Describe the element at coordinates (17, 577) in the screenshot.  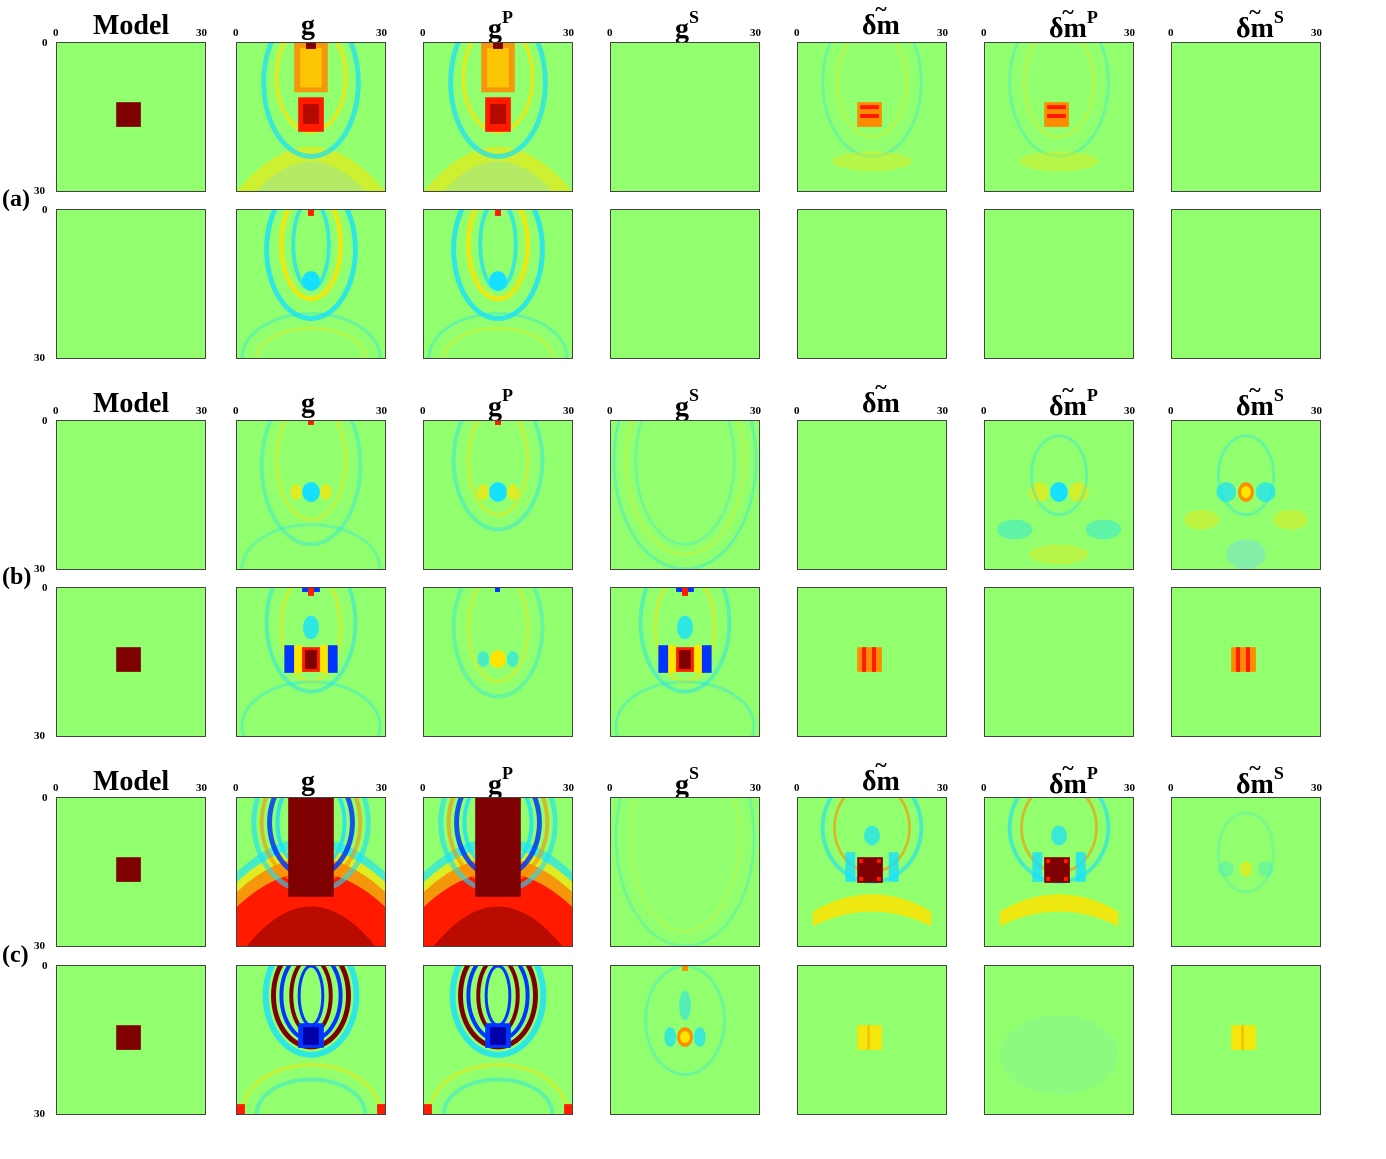
I see `group-label: (b)` at that location.